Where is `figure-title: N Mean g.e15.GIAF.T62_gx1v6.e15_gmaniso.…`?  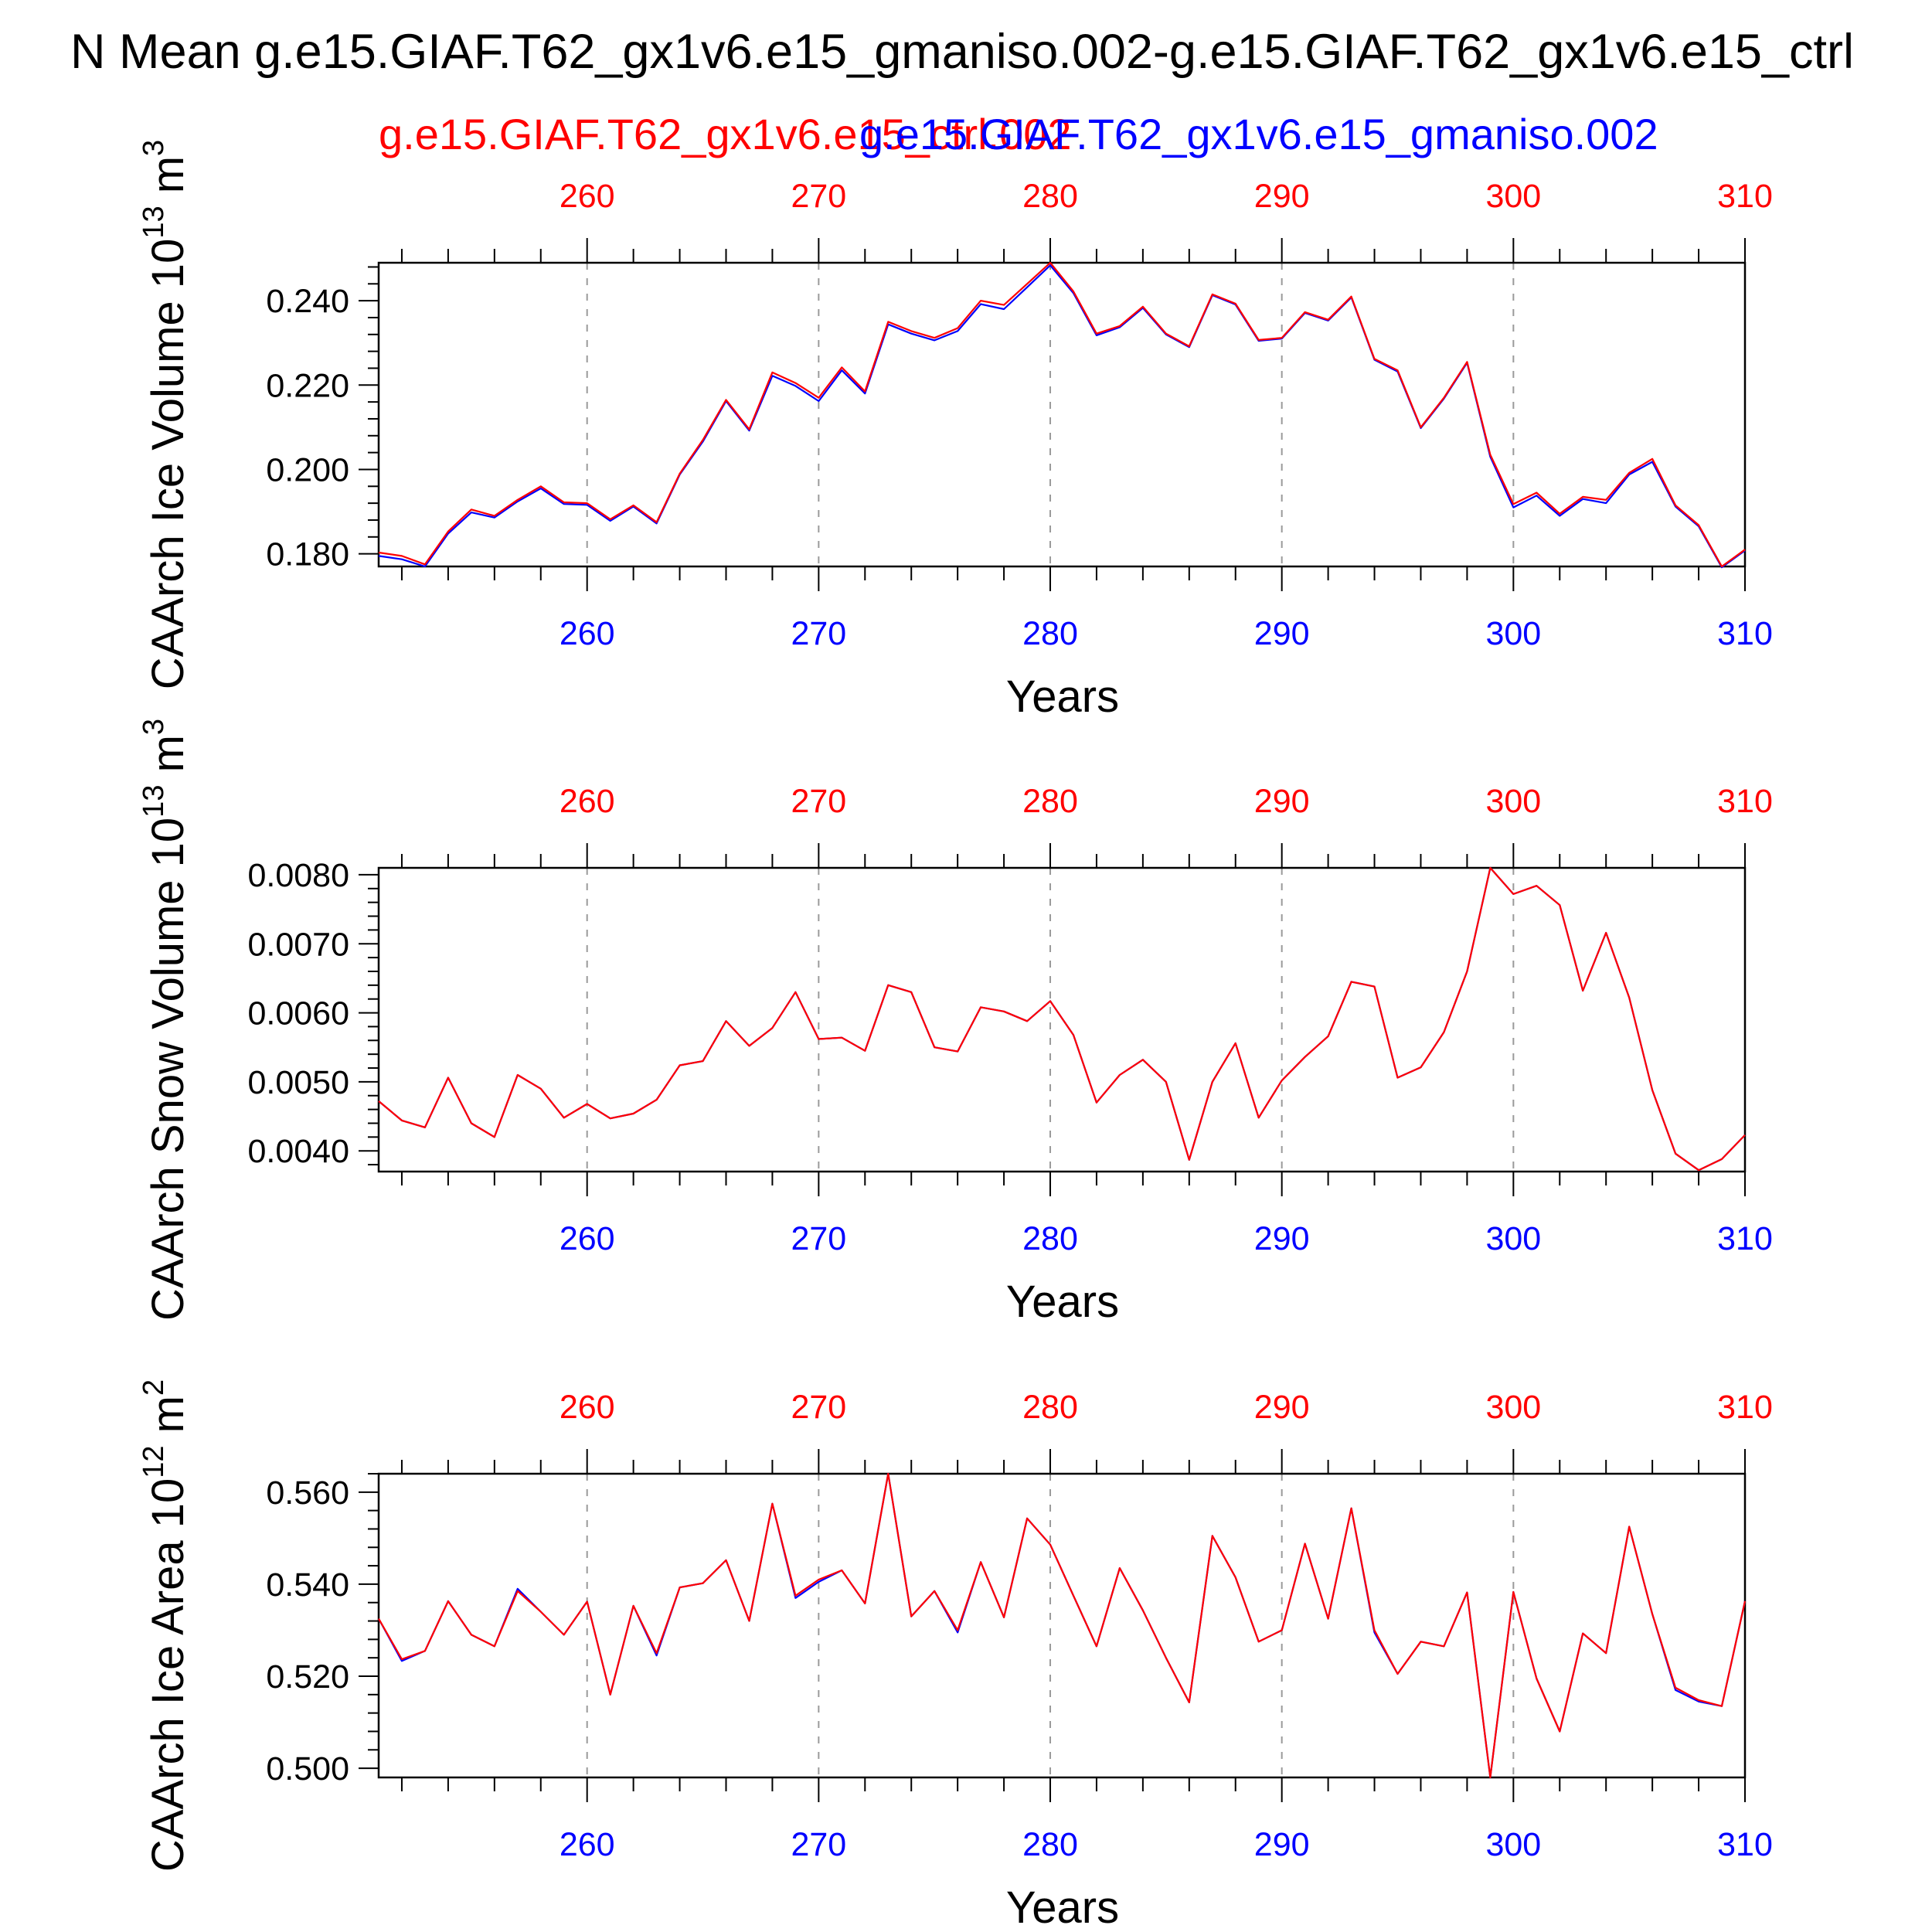
figure-title: N Mean g.e15.GIAF.T62_gx1v6.e15_gmaniso.… is located at coordinates (962, 52).